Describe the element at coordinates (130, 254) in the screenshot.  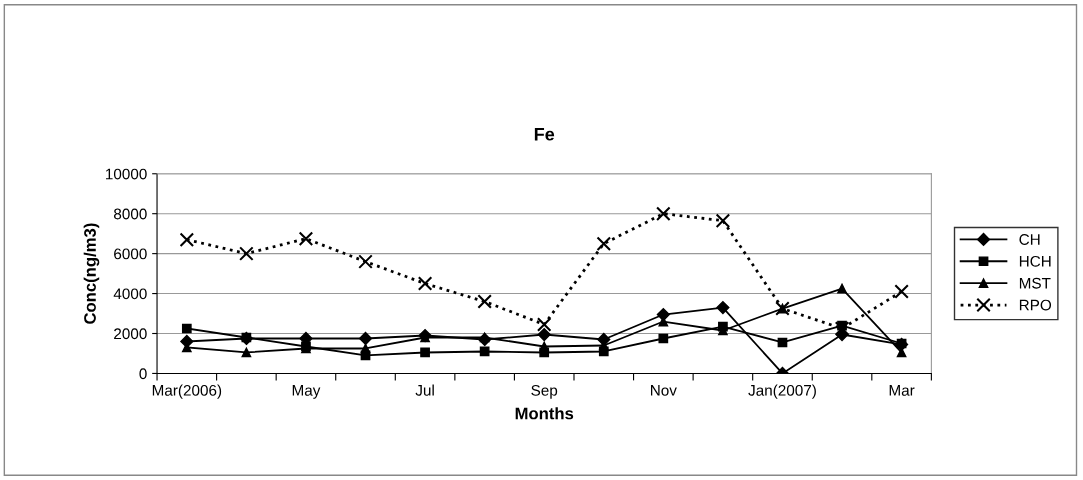
I see `y-tick-label: 6000` at that location.